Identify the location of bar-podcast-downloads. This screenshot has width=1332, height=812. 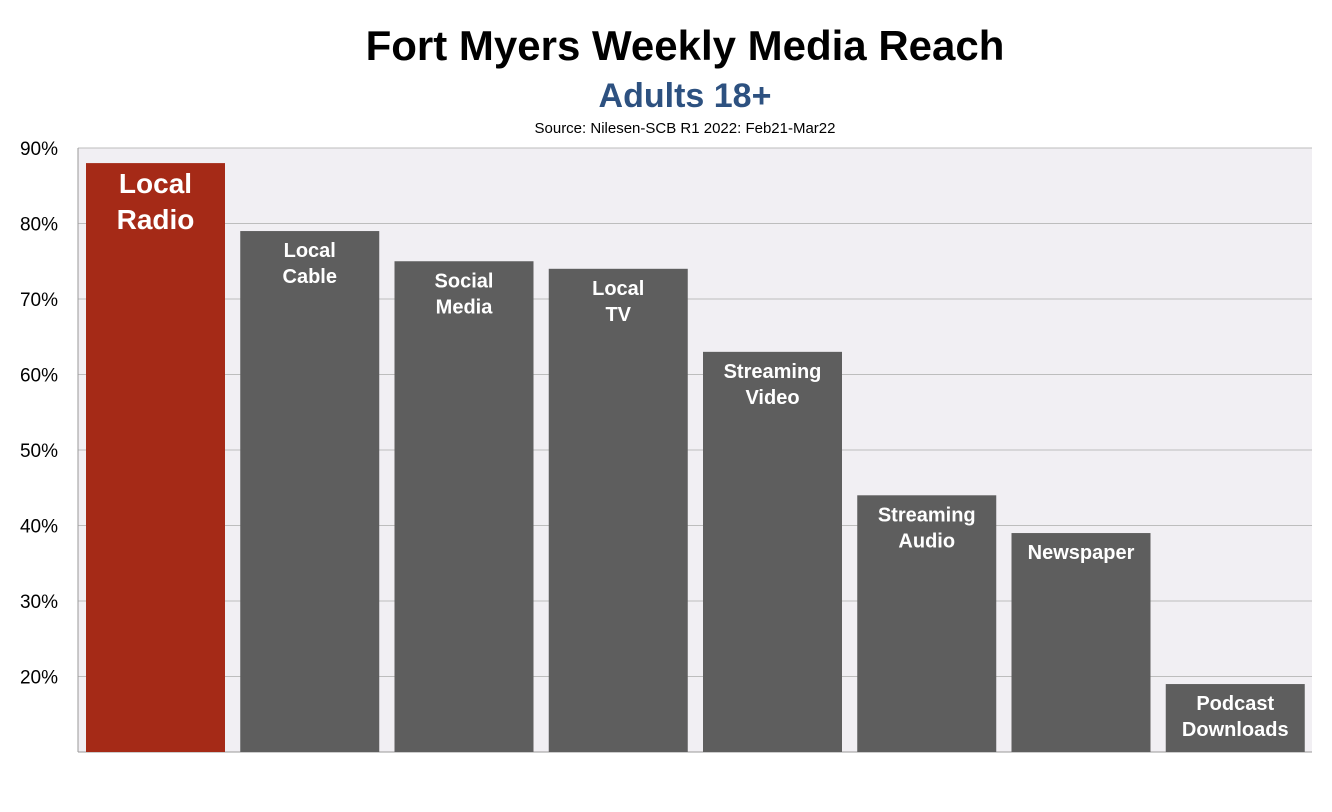
(1235, 718).